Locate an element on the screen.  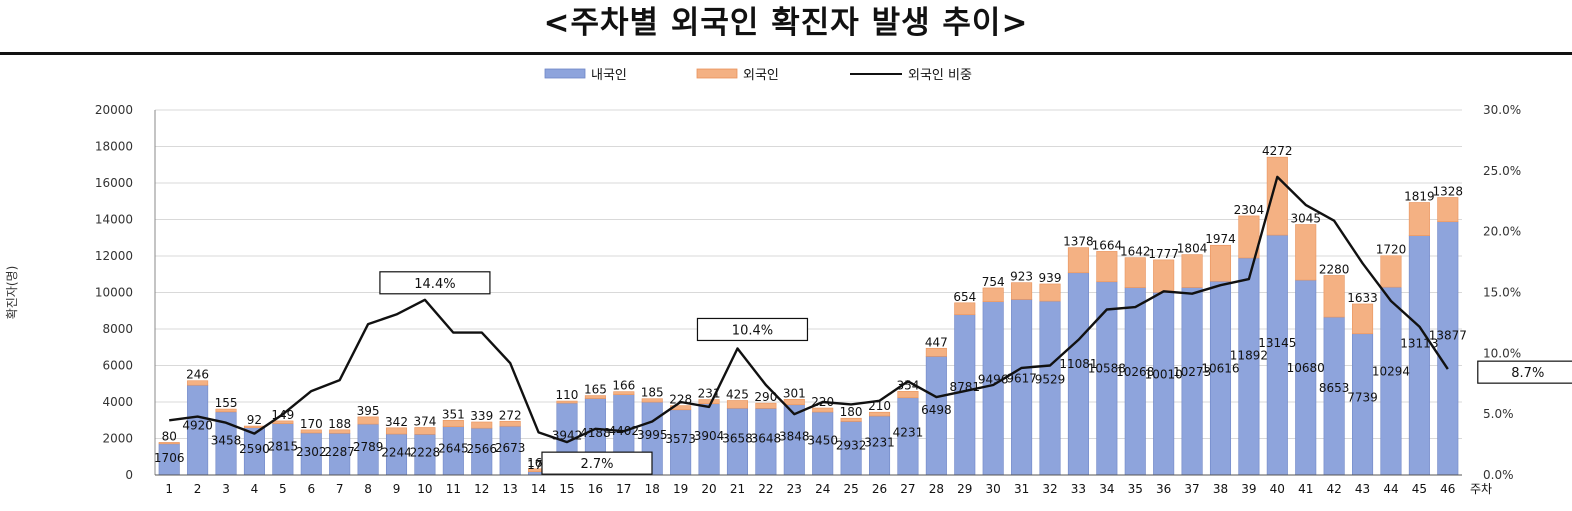
y-tick-label: 10000 is located at coordinates (114, 293).